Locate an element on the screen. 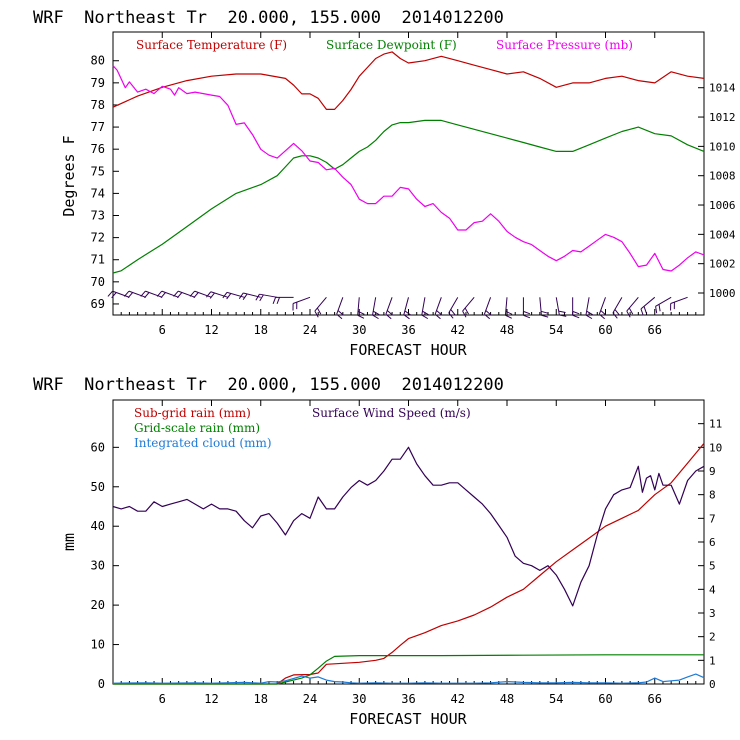 Image resolution: width=740 pixels, height=740 pixels. bottom-y-tick-label: 50 is located at coordinates (98, 487).